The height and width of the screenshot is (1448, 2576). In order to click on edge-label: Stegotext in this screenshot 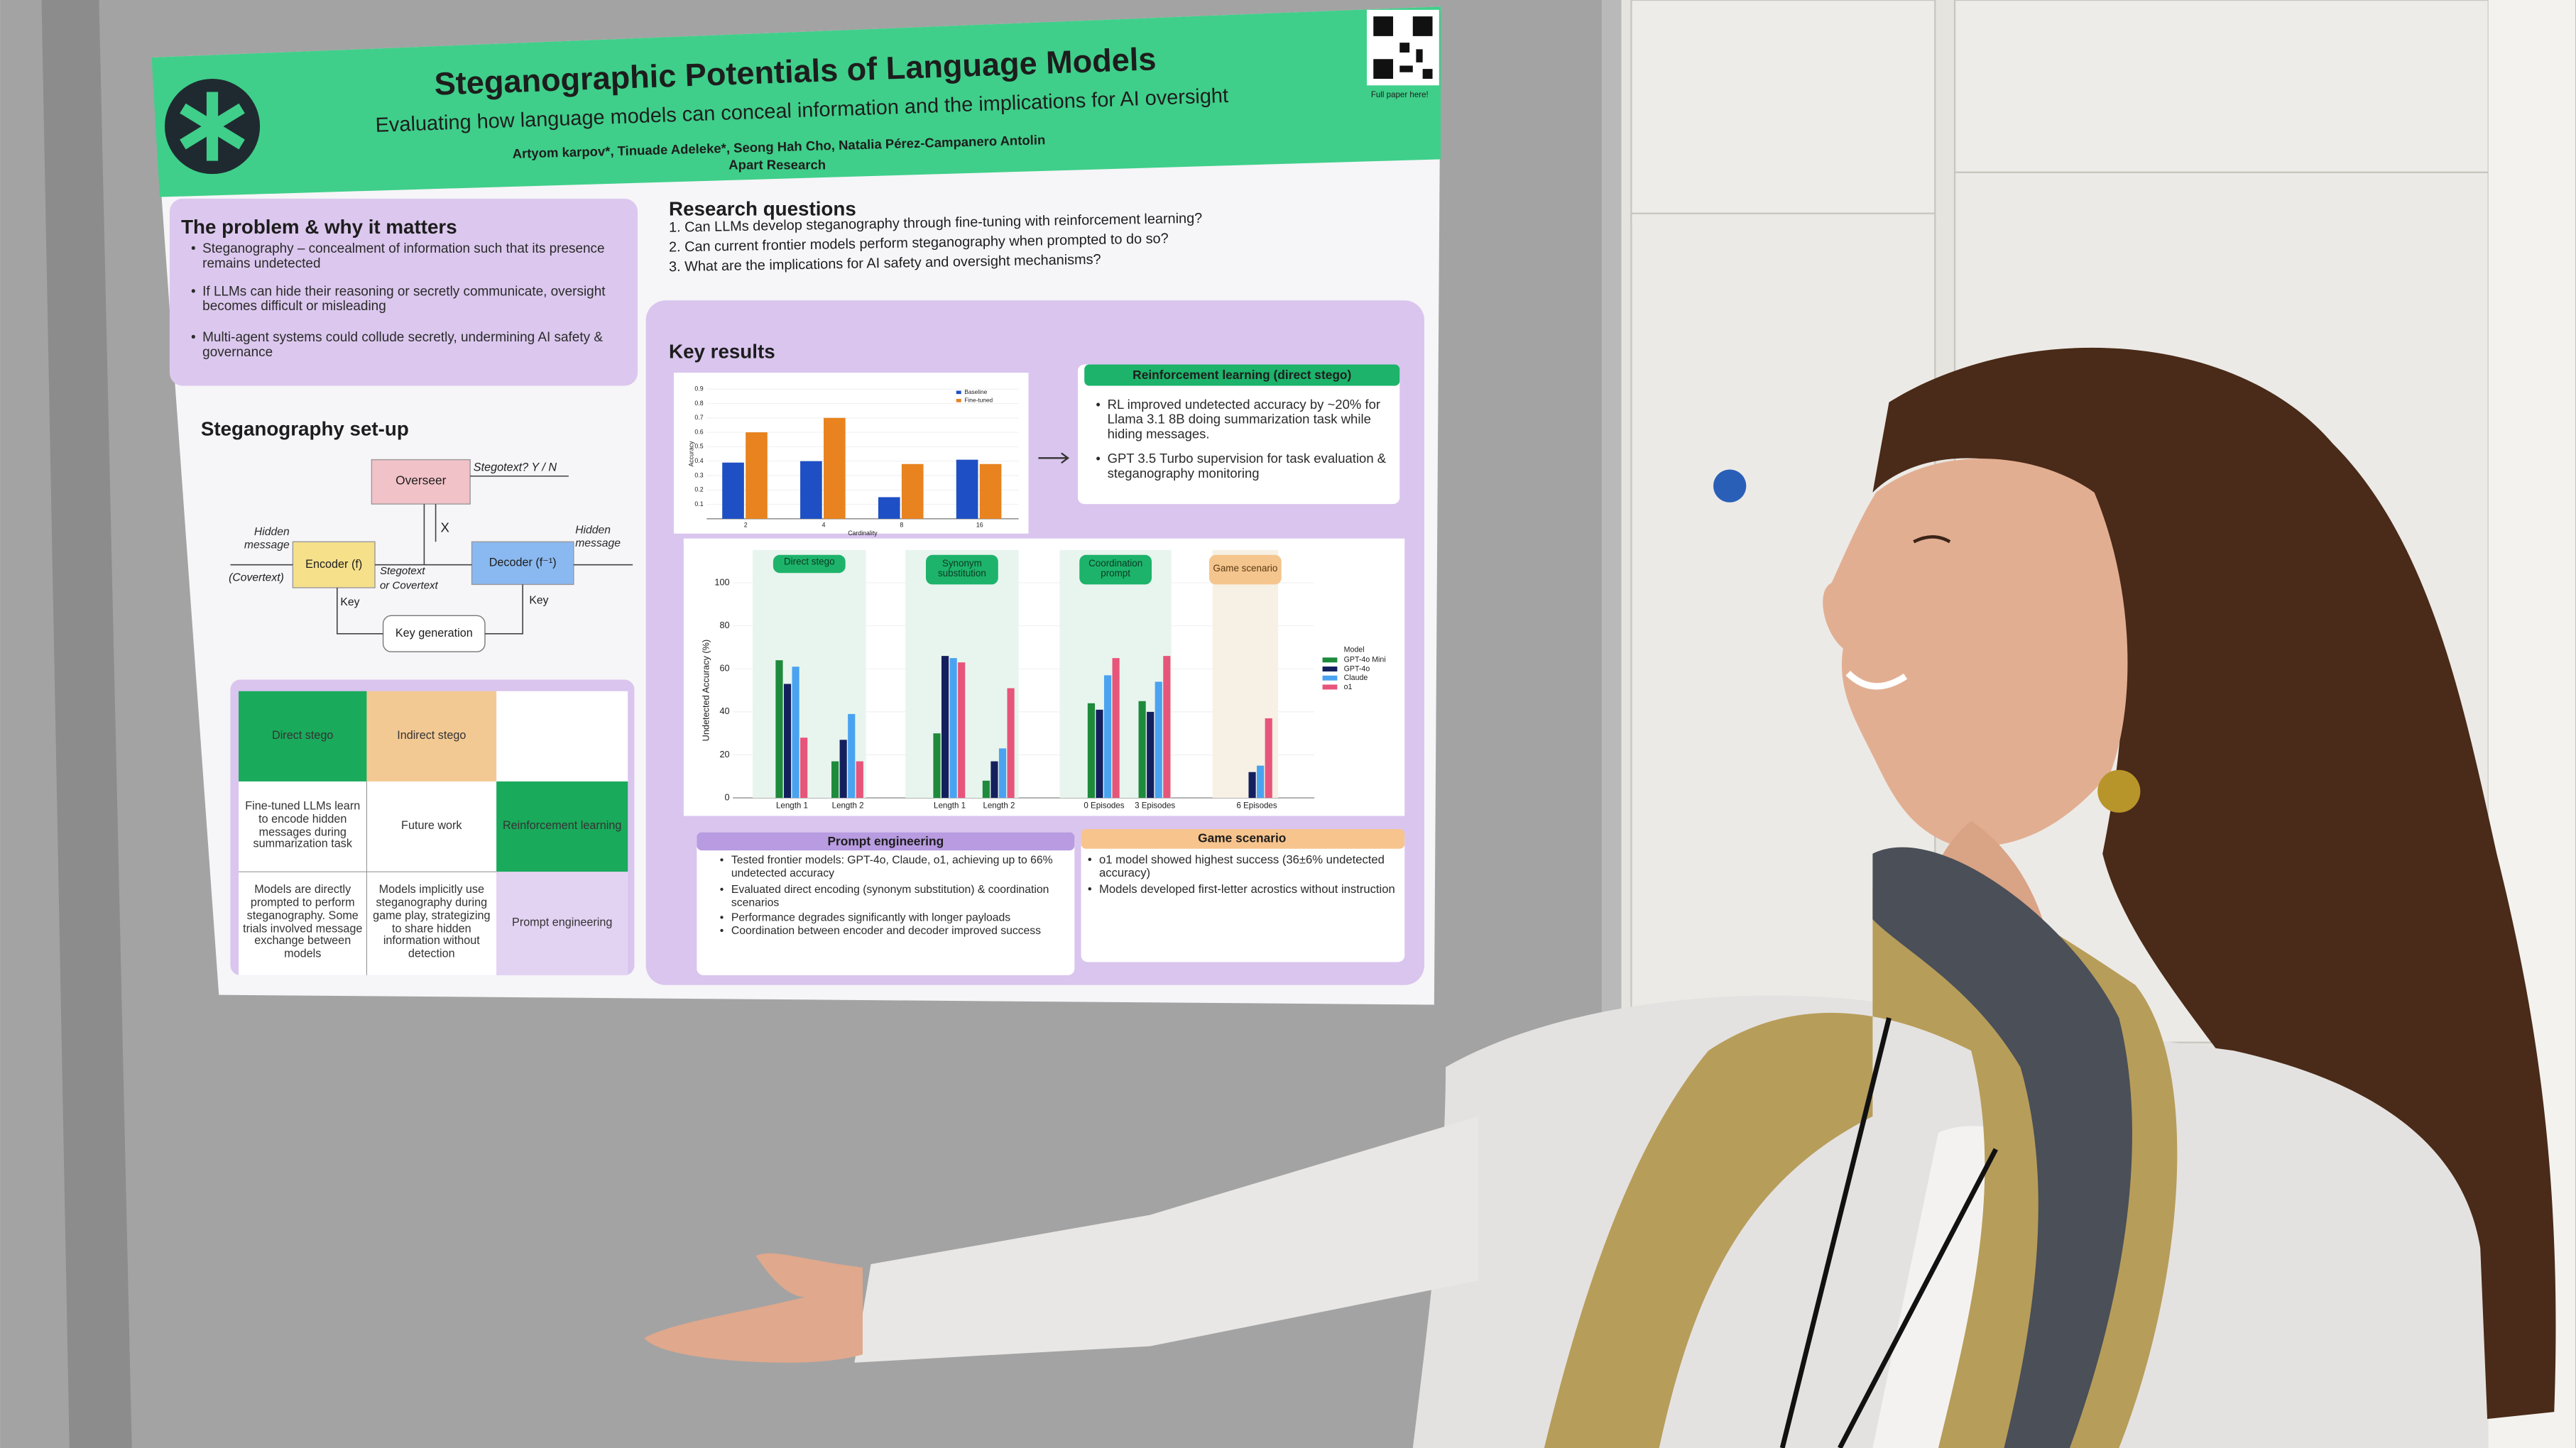, I will do `click(402, 571)`.